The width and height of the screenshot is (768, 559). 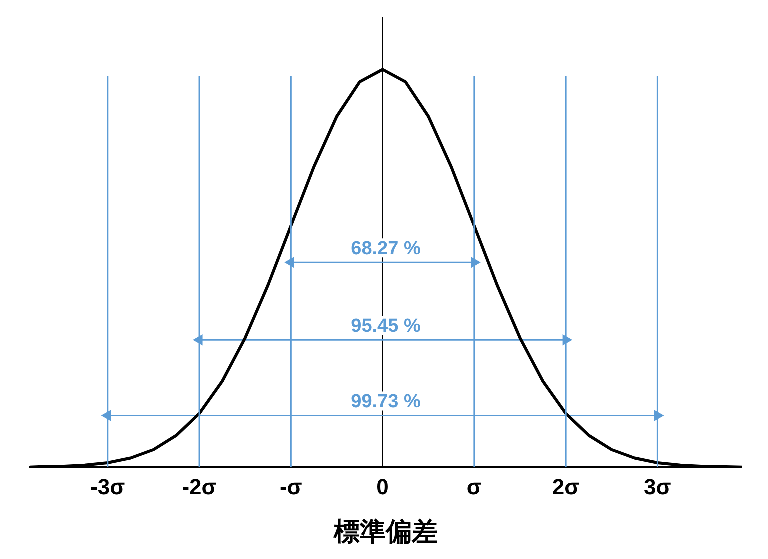 What do you see at coordinates (386, 326) in the screenshot?
I see `annotation: 95.45 %` at bounding box center [386, 326].